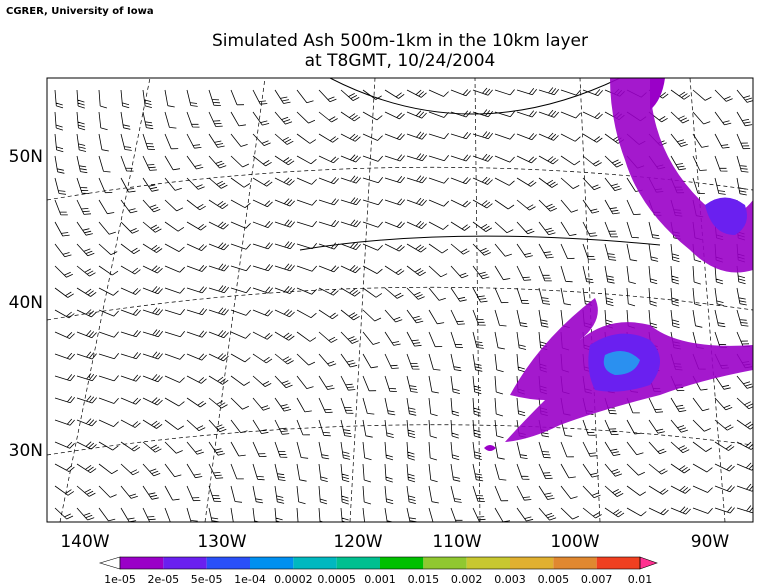 Image resolution: width=760 pixels, height=587 pixels. What do you see at coordinates (640, 579) in the screenshot?
I see `colorbar-label: 0.01` at bounding box center [640, 579].